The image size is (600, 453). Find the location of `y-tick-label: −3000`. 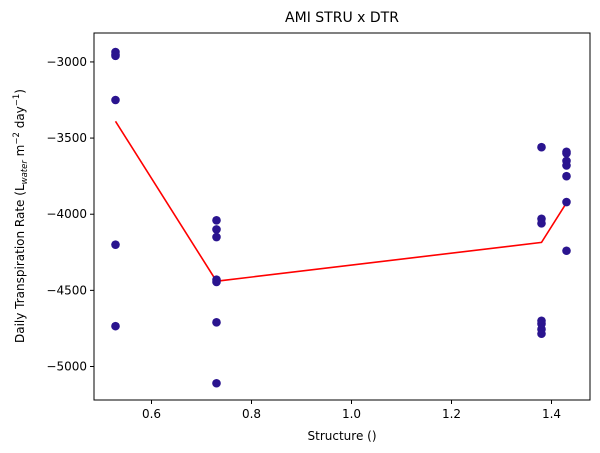

y-tick-label: −3000 is located at coordinates (66, 62).